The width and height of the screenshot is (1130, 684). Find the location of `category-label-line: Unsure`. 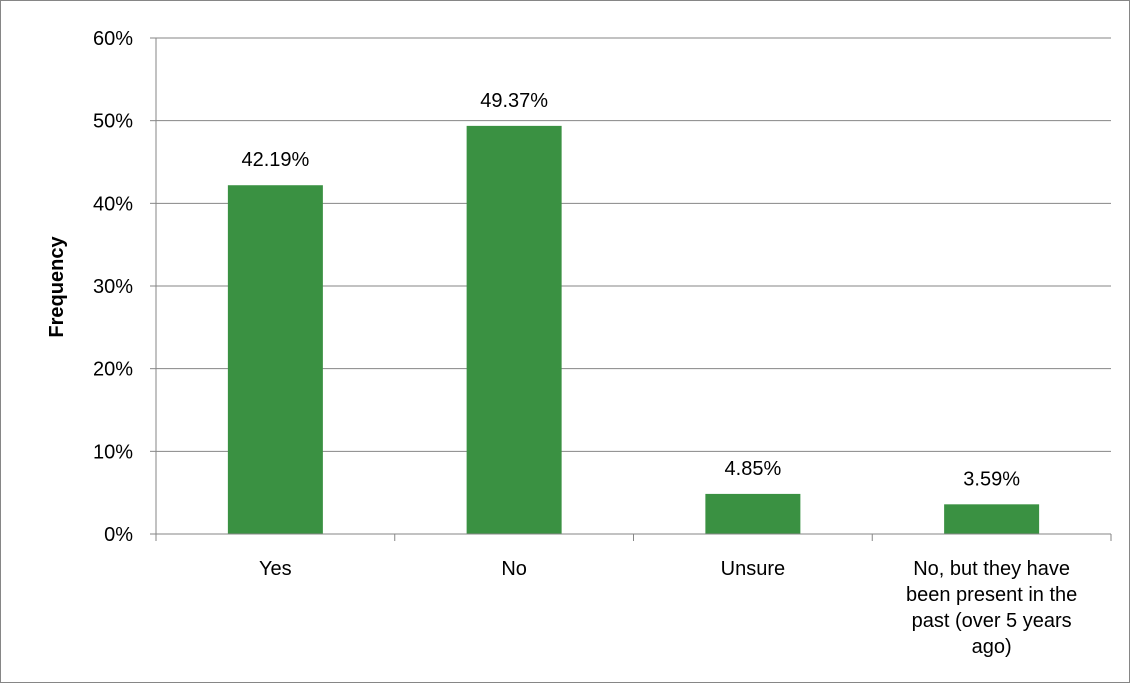

category-label-line: Unsure is located at coordinates (753, 569).